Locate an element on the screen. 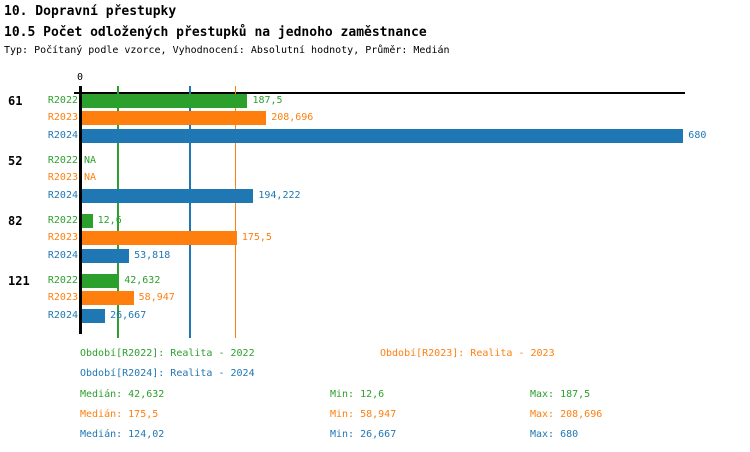 The height and width of the screenshot is (452, 750). stat-median-r2022: Medián: 42,632 is located at coordinates (122, 394).